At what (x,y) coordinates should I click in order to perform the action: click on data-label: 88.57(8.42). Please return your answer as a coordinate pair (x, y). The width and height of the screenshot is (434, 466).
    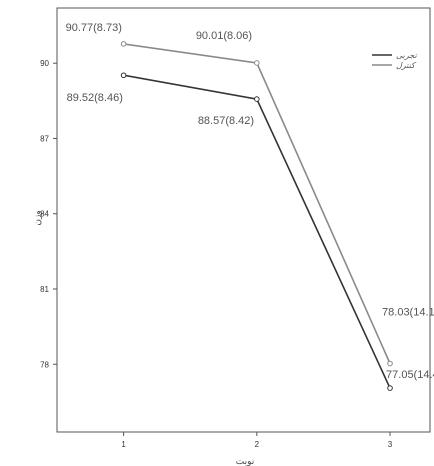
    Looking at the image, I should click on (226, 121).